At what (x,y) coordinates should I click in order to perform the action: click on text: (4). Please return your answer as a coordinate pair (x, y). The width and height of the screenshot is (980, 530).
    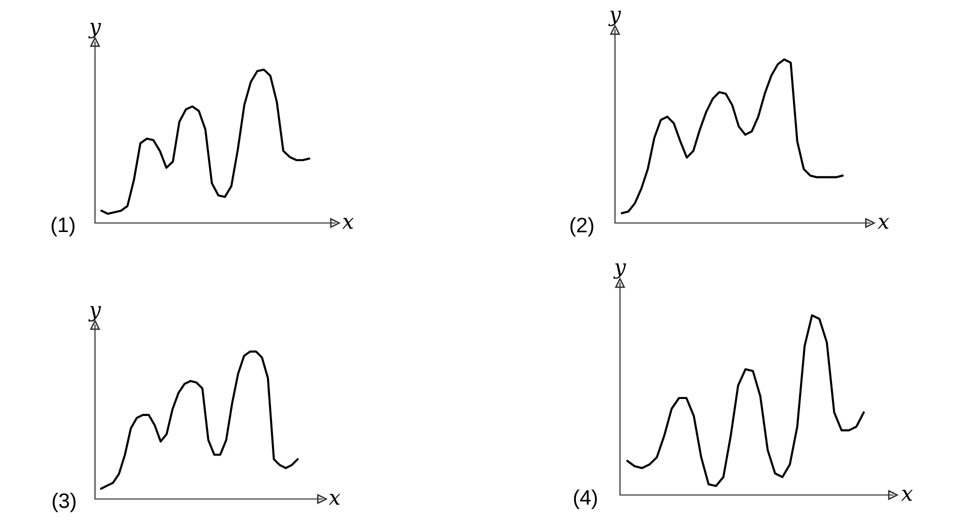
    Looking at the image, I should click on (585, 499).